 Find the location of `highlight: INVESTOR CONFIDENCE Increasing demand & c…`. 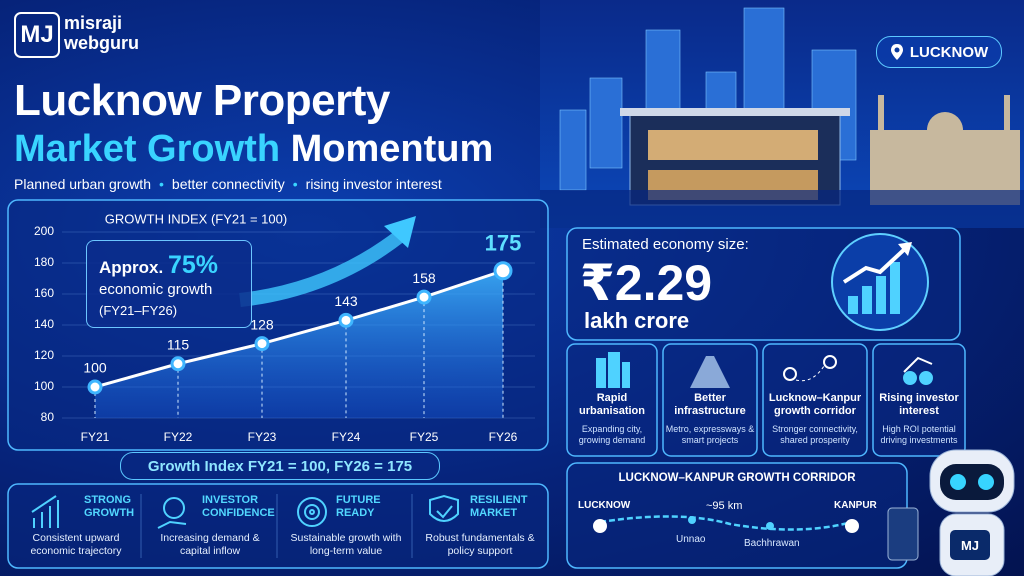

highlight: INVESTOR CONFIDENCE Increasing demand & c… is located at coordinates (210, 528).